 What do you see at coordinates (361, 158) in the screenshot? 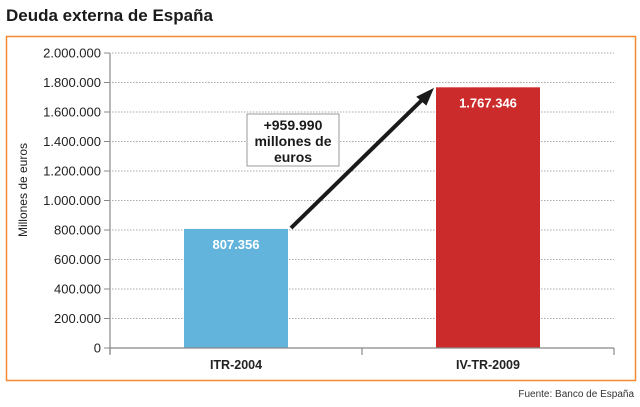
I see `change-arrow` at bounding box center [361, 158].